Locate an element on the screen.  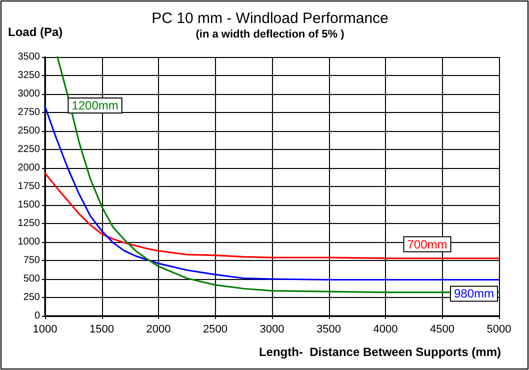
x-tick-label: 4500 is located at coordinates (442, 330).